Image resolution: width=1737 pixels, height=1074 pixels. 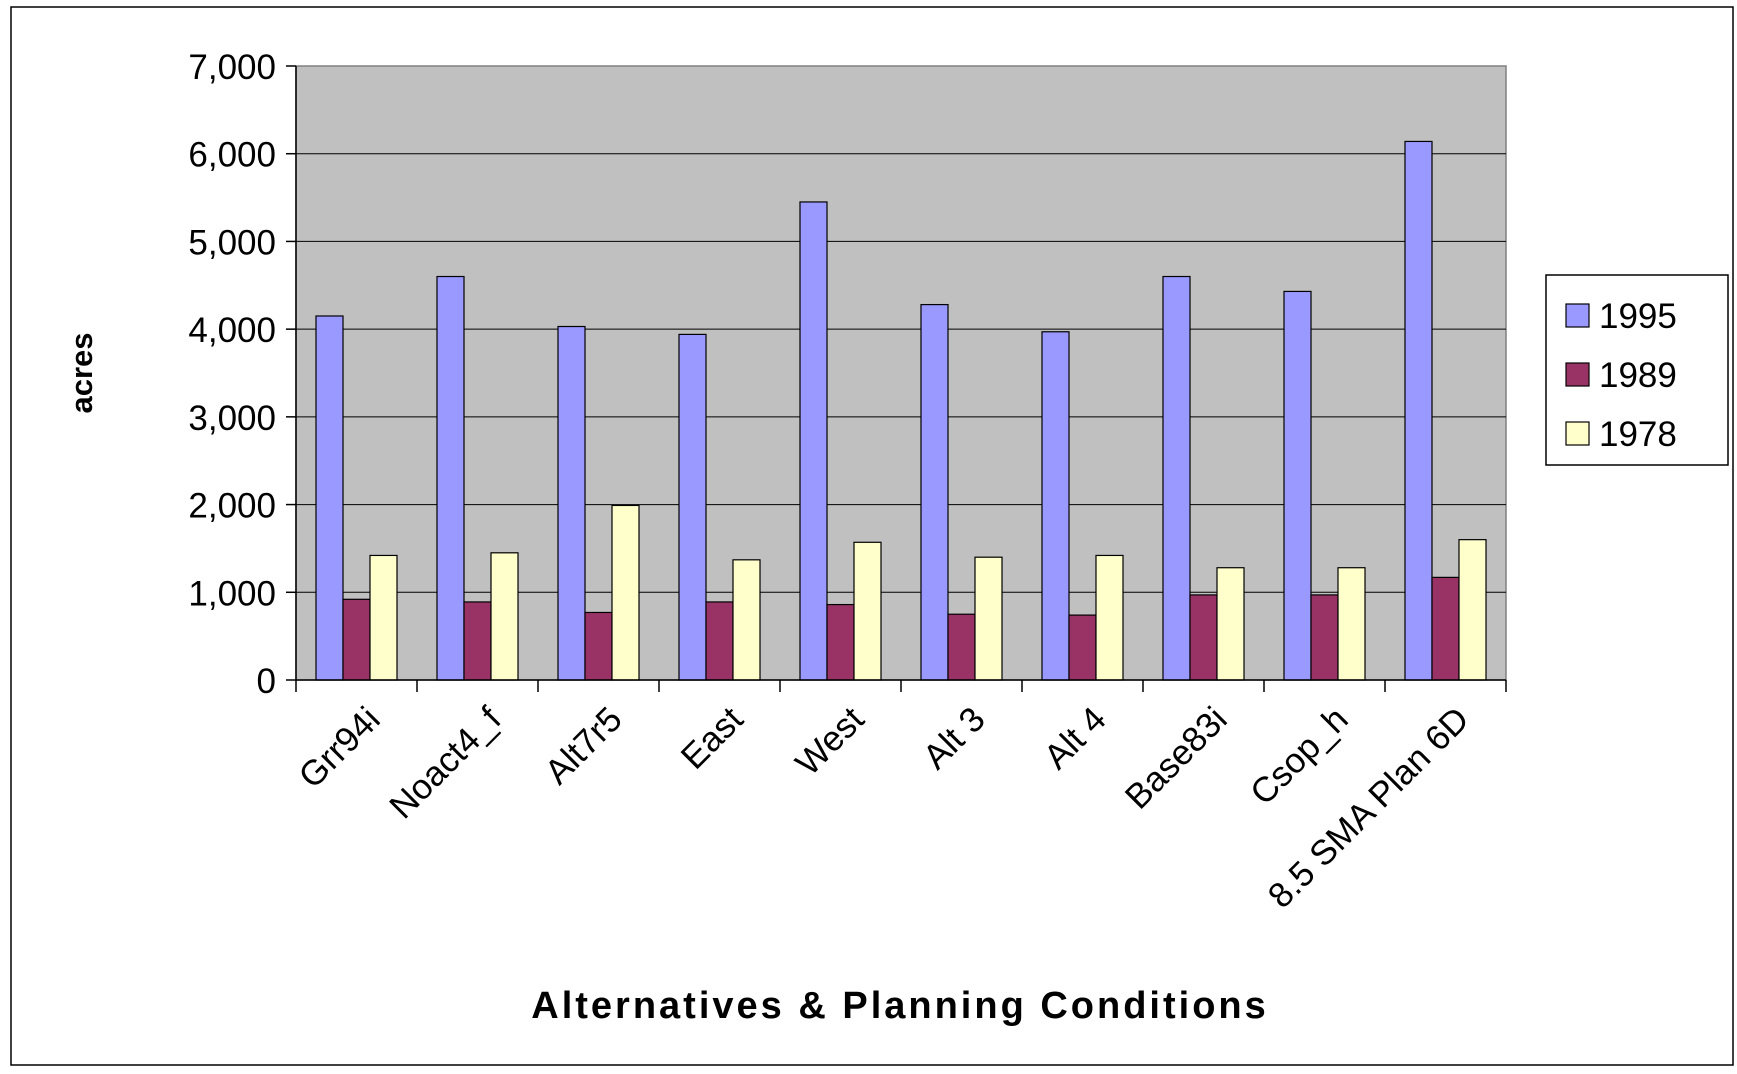 What do you see at coordinates (81, 372) in the screenshot?
I see `y-axis-label: acres` at bounding box center [81, 372].